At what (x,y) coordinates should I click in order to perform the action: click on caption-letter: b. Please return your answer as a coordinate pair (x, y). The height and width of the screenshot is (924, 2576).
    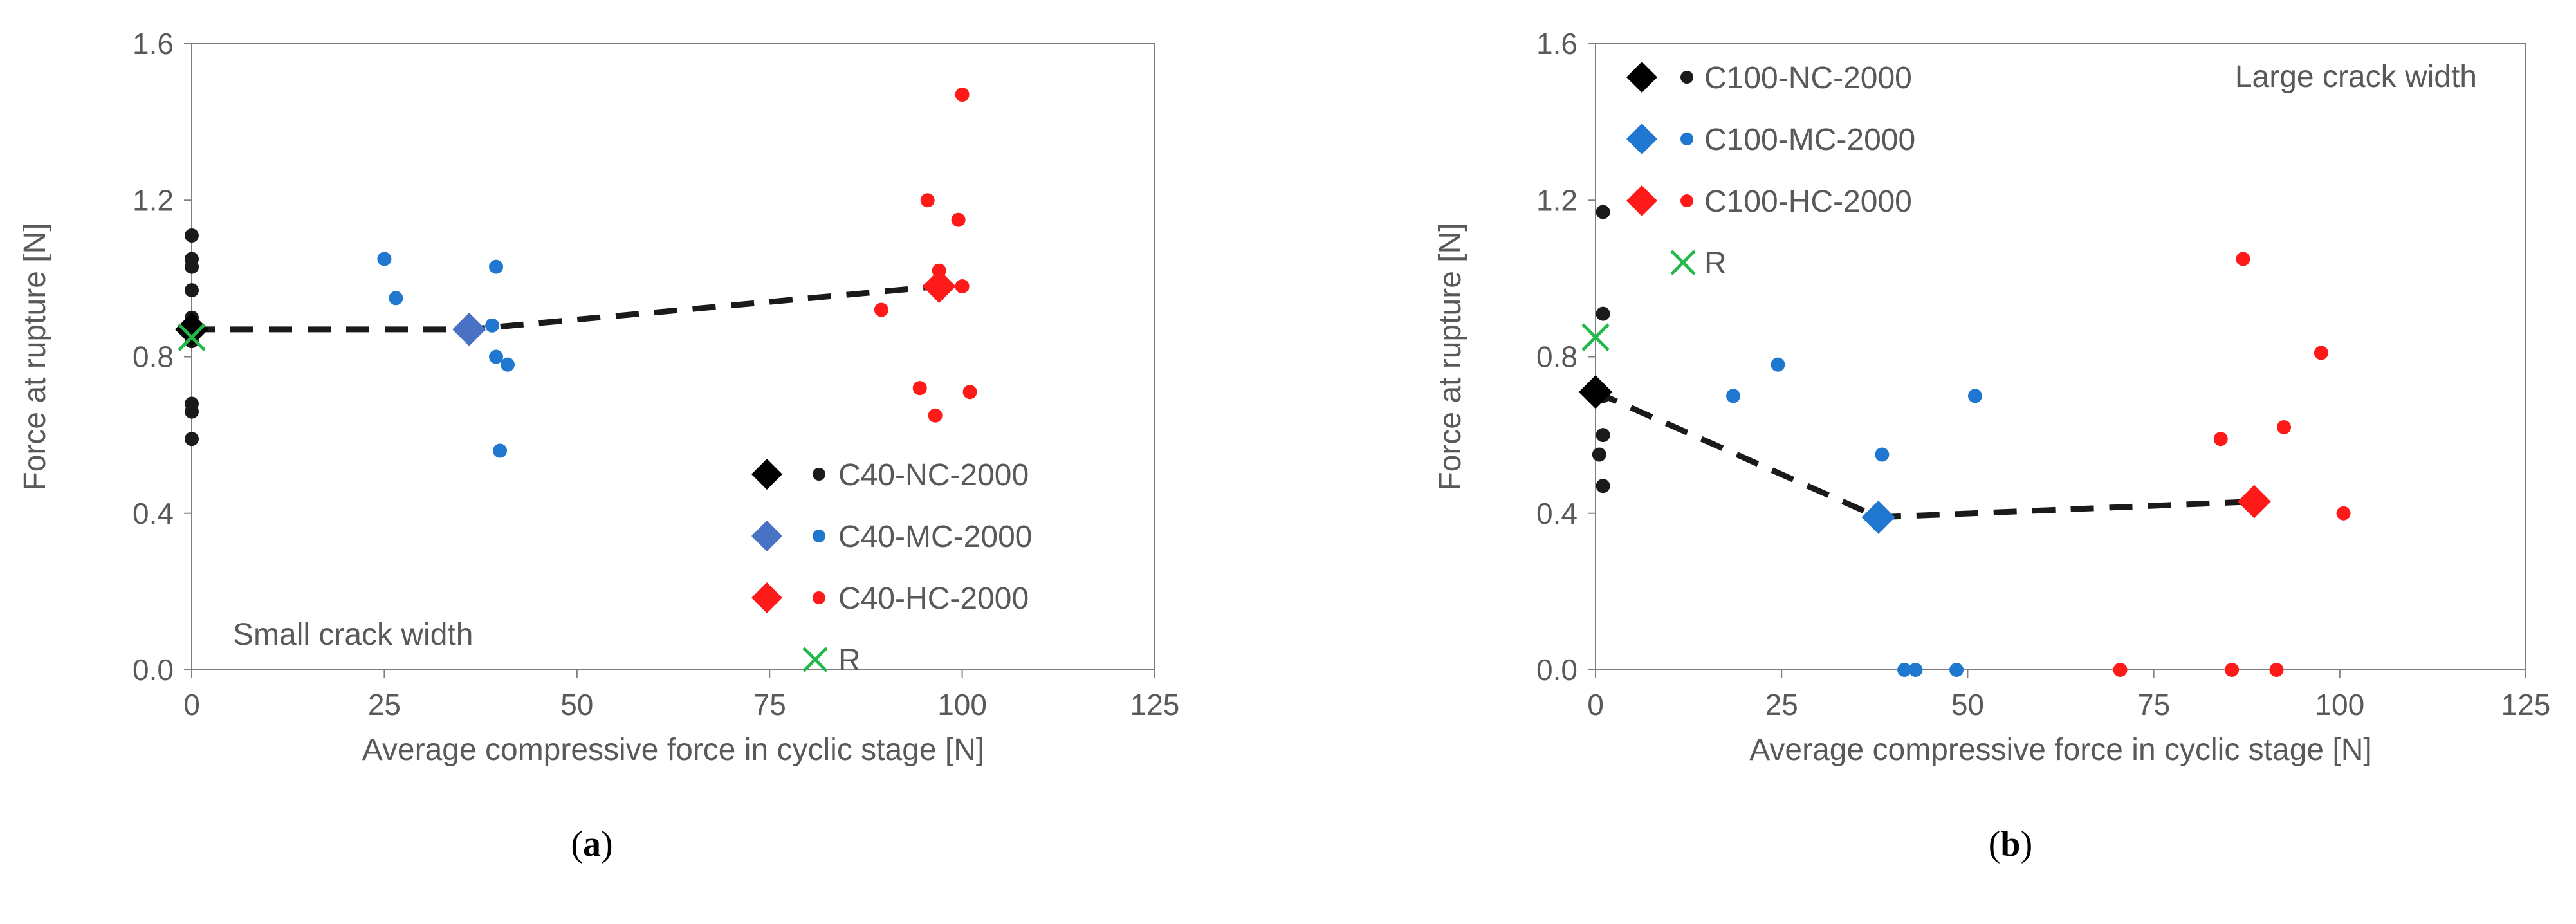
    Looking at the image, I should click on (2010, 844).